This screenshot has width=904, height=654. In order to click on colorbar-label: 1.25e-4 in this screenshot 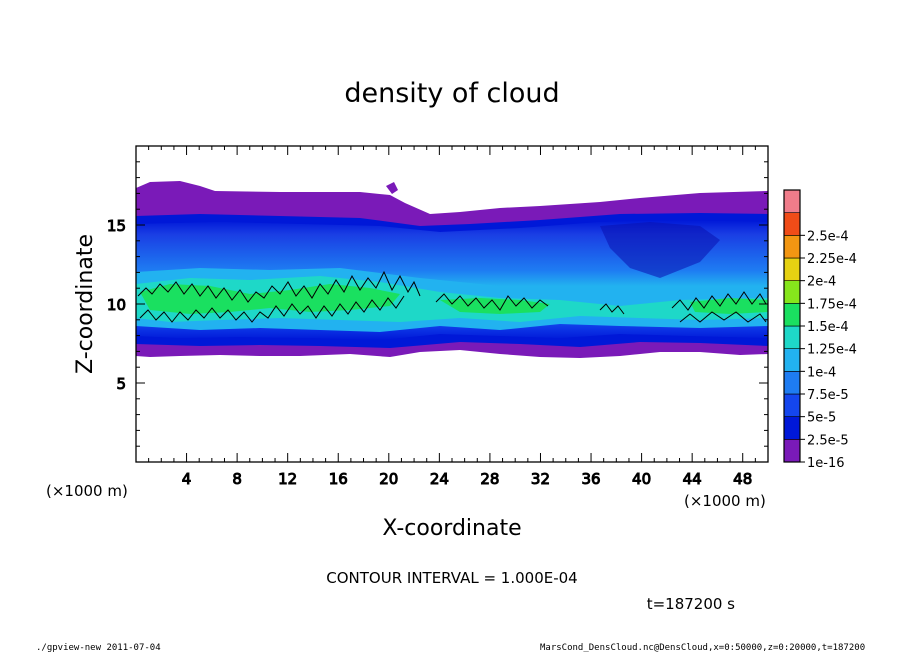, I will do `click(832, 350)`.